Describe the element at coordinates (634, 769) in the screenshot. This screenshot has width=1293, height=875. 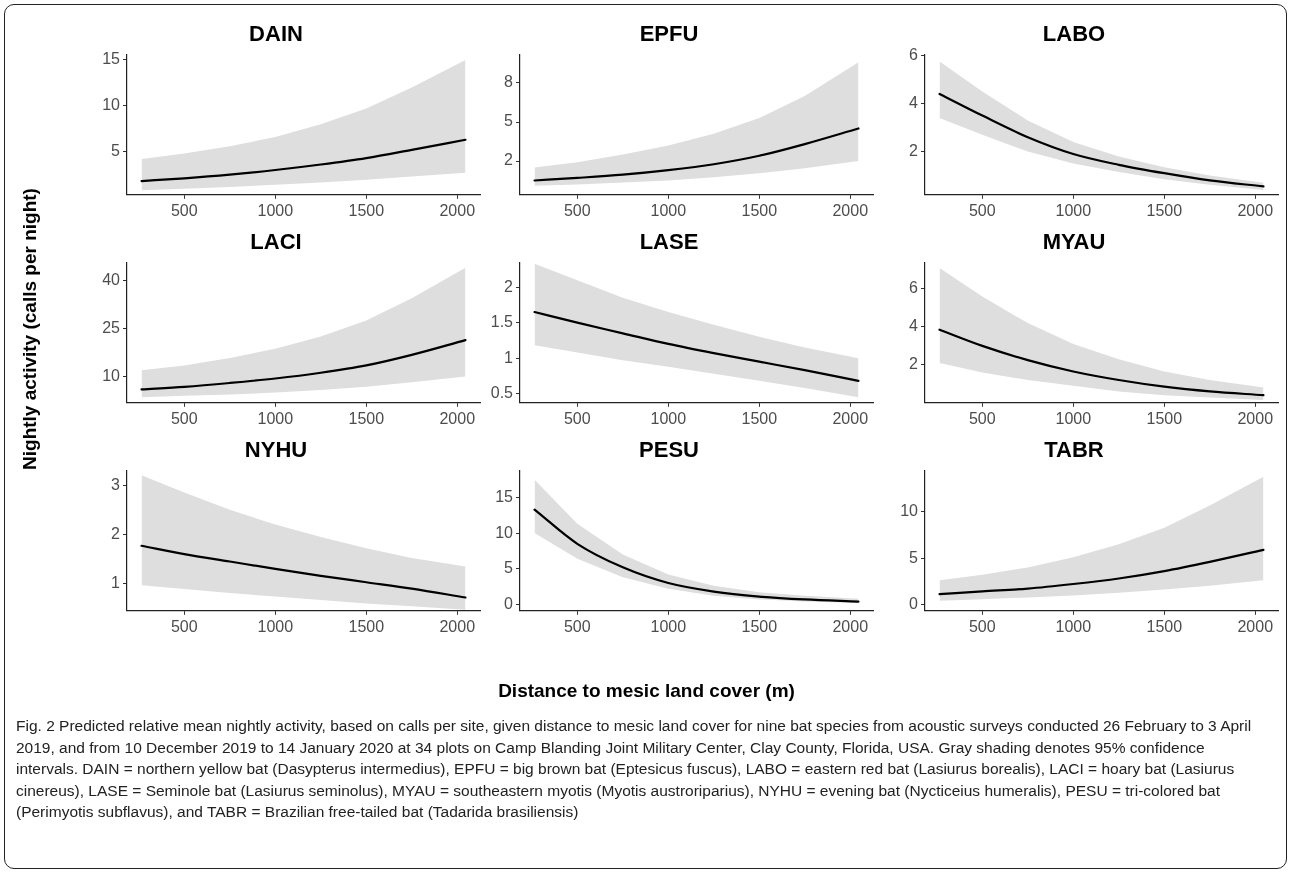
I see `caption: Fig. 2 Predicted relative mean nightly activity, based on calls per site, given distance to mesic land cover for nine bat species from acoustic surveys conducted 26 February to 3 April 2019, and from 10 December 2019 to 14 January 2020 at 34 plots on Camp Blanding Joint Military Center, Clay County, Florida, USA. Gray shading denotes 95% confidence intervals. DAIN = northern yellow bat (Dasypterus intermedius), EPFU = big brown bat (Eptesicus fuscus), LABO = eastern red bat (Lasiurus borealis), LACI = hoary bat (Lasiurus cinereus), LASE = Seminole bat (Lasiurus seminolus), MYAU = southeastern myotis (Myotis austroriparius), NYHU = evening bat (Nycticeius humeralis), PESU = tri-colored bat (Perimyotis subflavus), and TABR = Brazilian free-tailed bat (Tadarida brasiliensis)` at that location.